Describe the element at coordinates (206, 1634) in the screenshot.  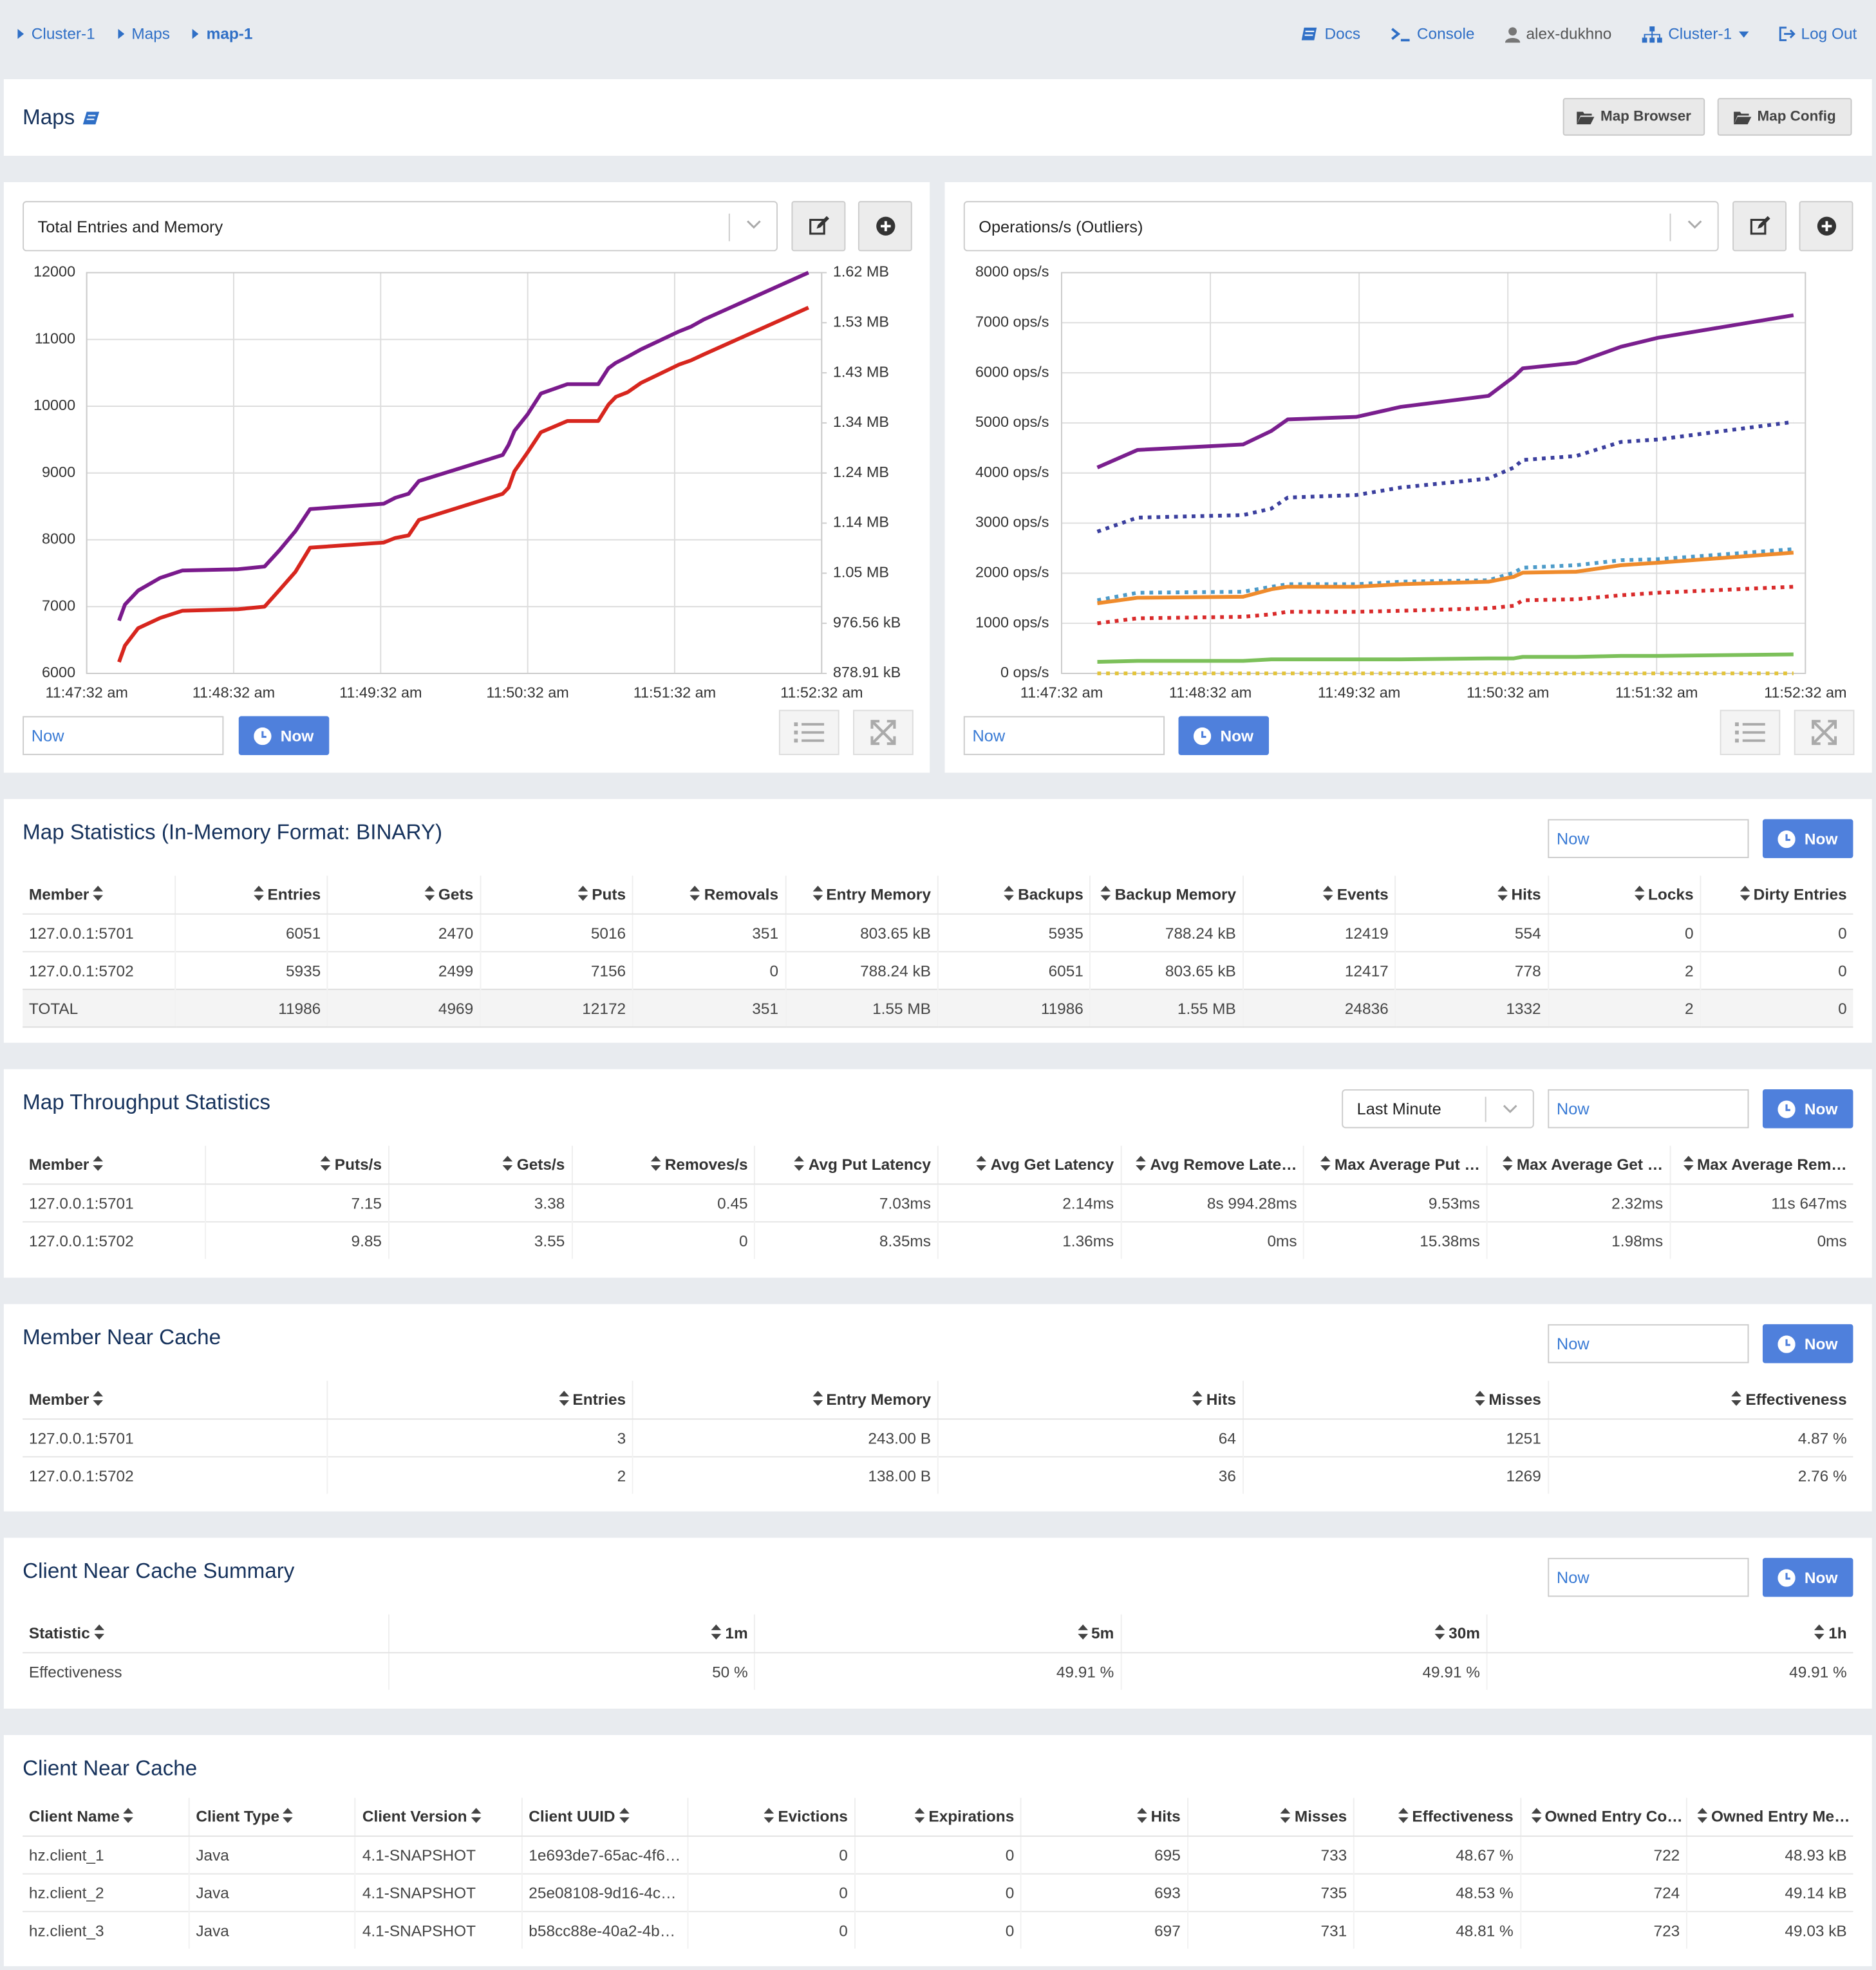
I see `column-header: Statistic` at that location.